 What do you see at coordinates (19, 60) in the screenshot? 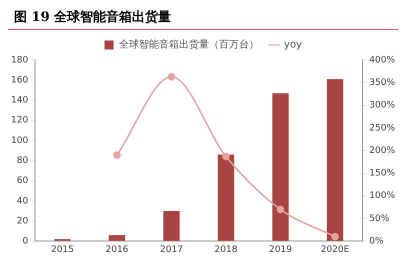
I see `y-tick-label: 180` at bounding box center [19, 60].